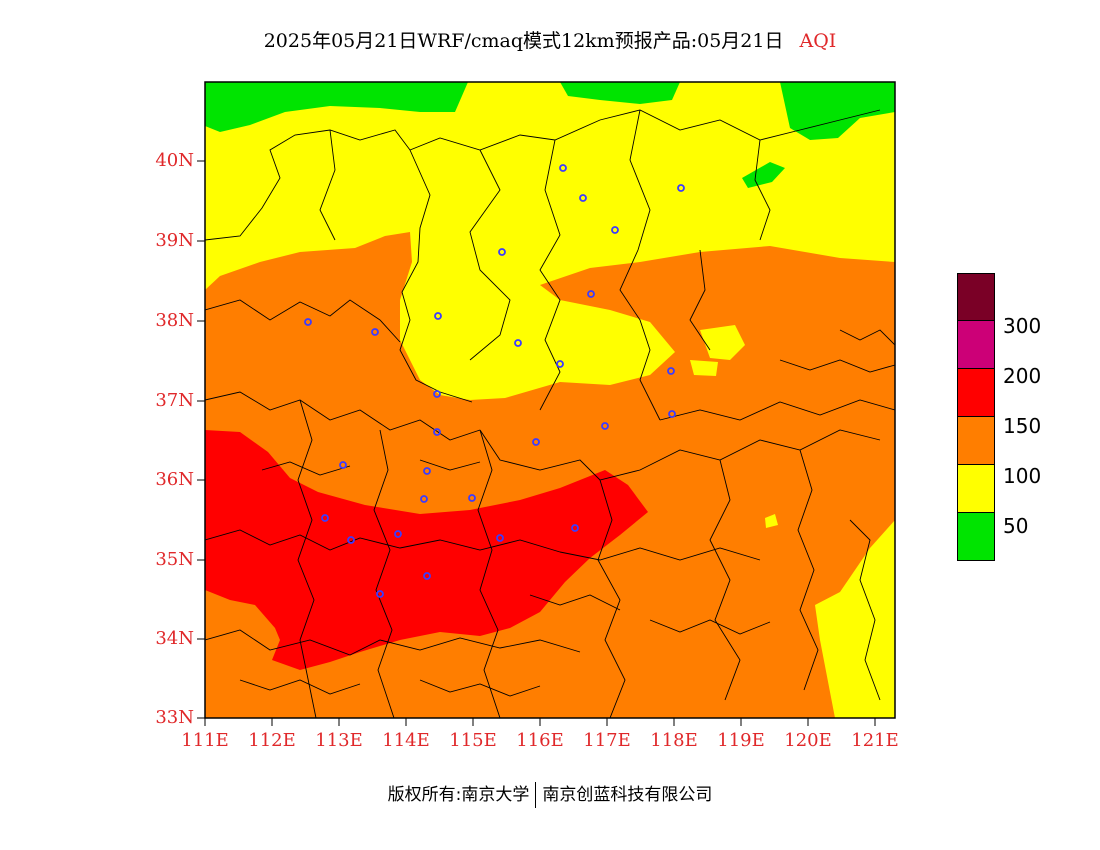  What do you see at coordinates (406, 740) in the screenshot?
I see `lon-label: 114E` at bounding box center [406, 740].